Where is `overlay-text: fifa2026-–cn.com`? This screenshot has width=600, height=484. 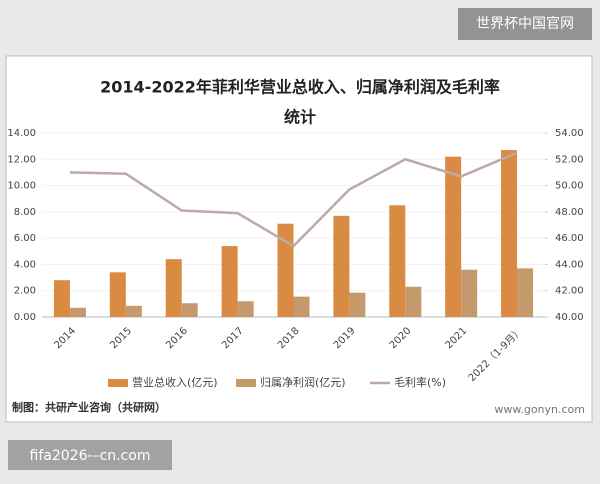 overlay-text: fifa2026-–cn.com is located at coordinates (90, 456).